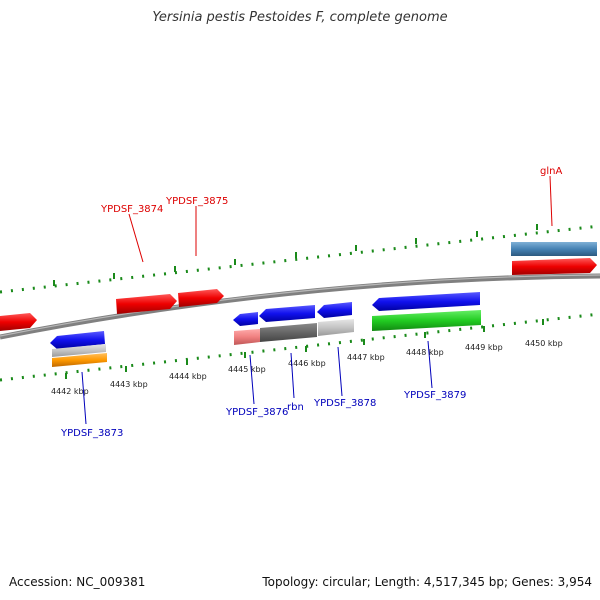  I want to click on forward-genes, so click(298, 286).